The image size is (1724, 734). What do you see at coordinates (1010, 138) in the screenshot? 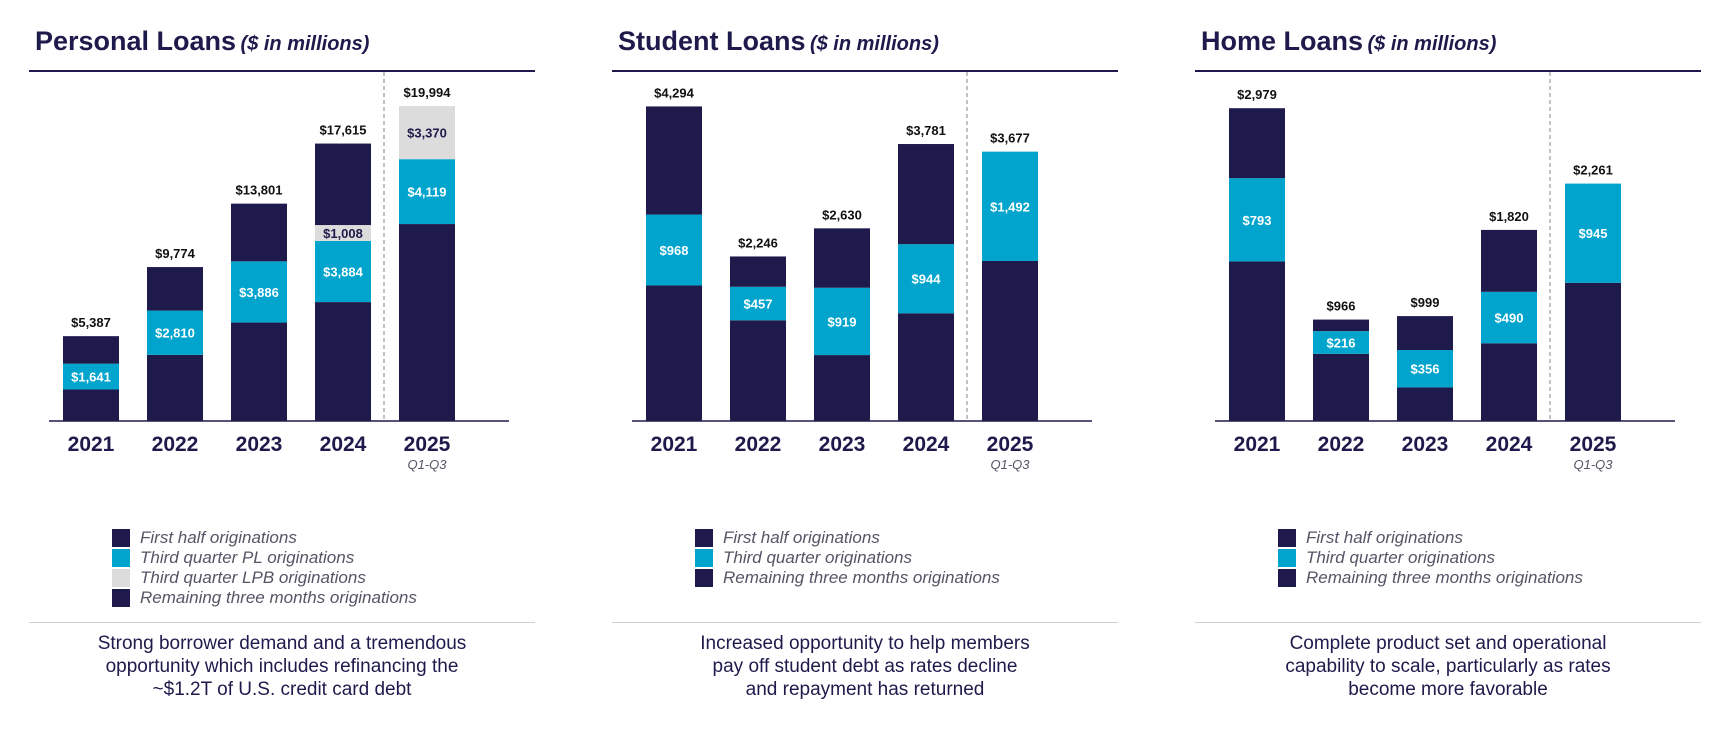
I see `total-label: $3,677` at bounding box center [1010, 138].